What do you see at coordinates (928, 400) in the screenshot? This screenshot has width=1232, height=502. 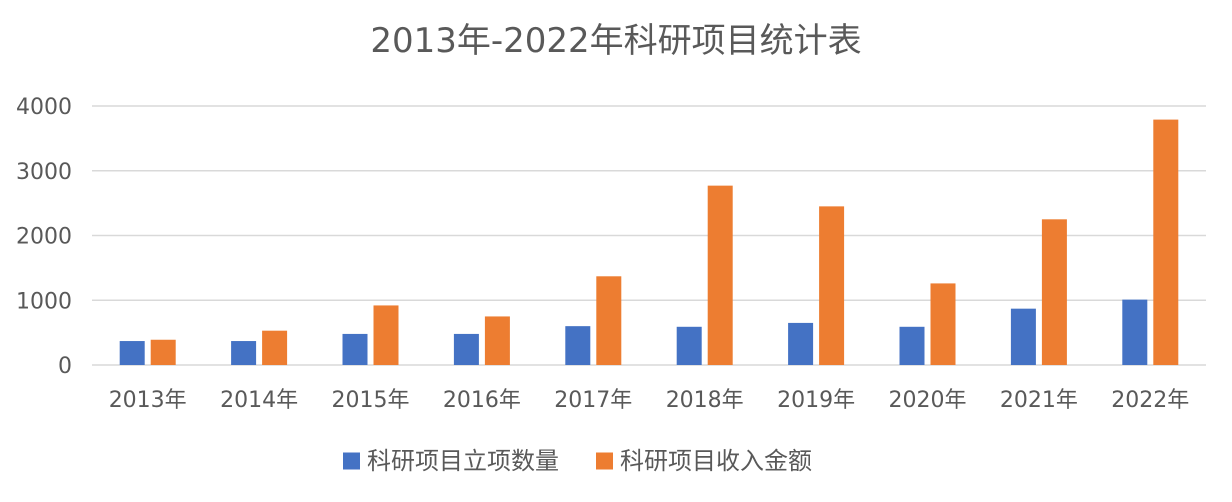 I see `x-tick-label: 2020年` at bounding box center [928, 400].